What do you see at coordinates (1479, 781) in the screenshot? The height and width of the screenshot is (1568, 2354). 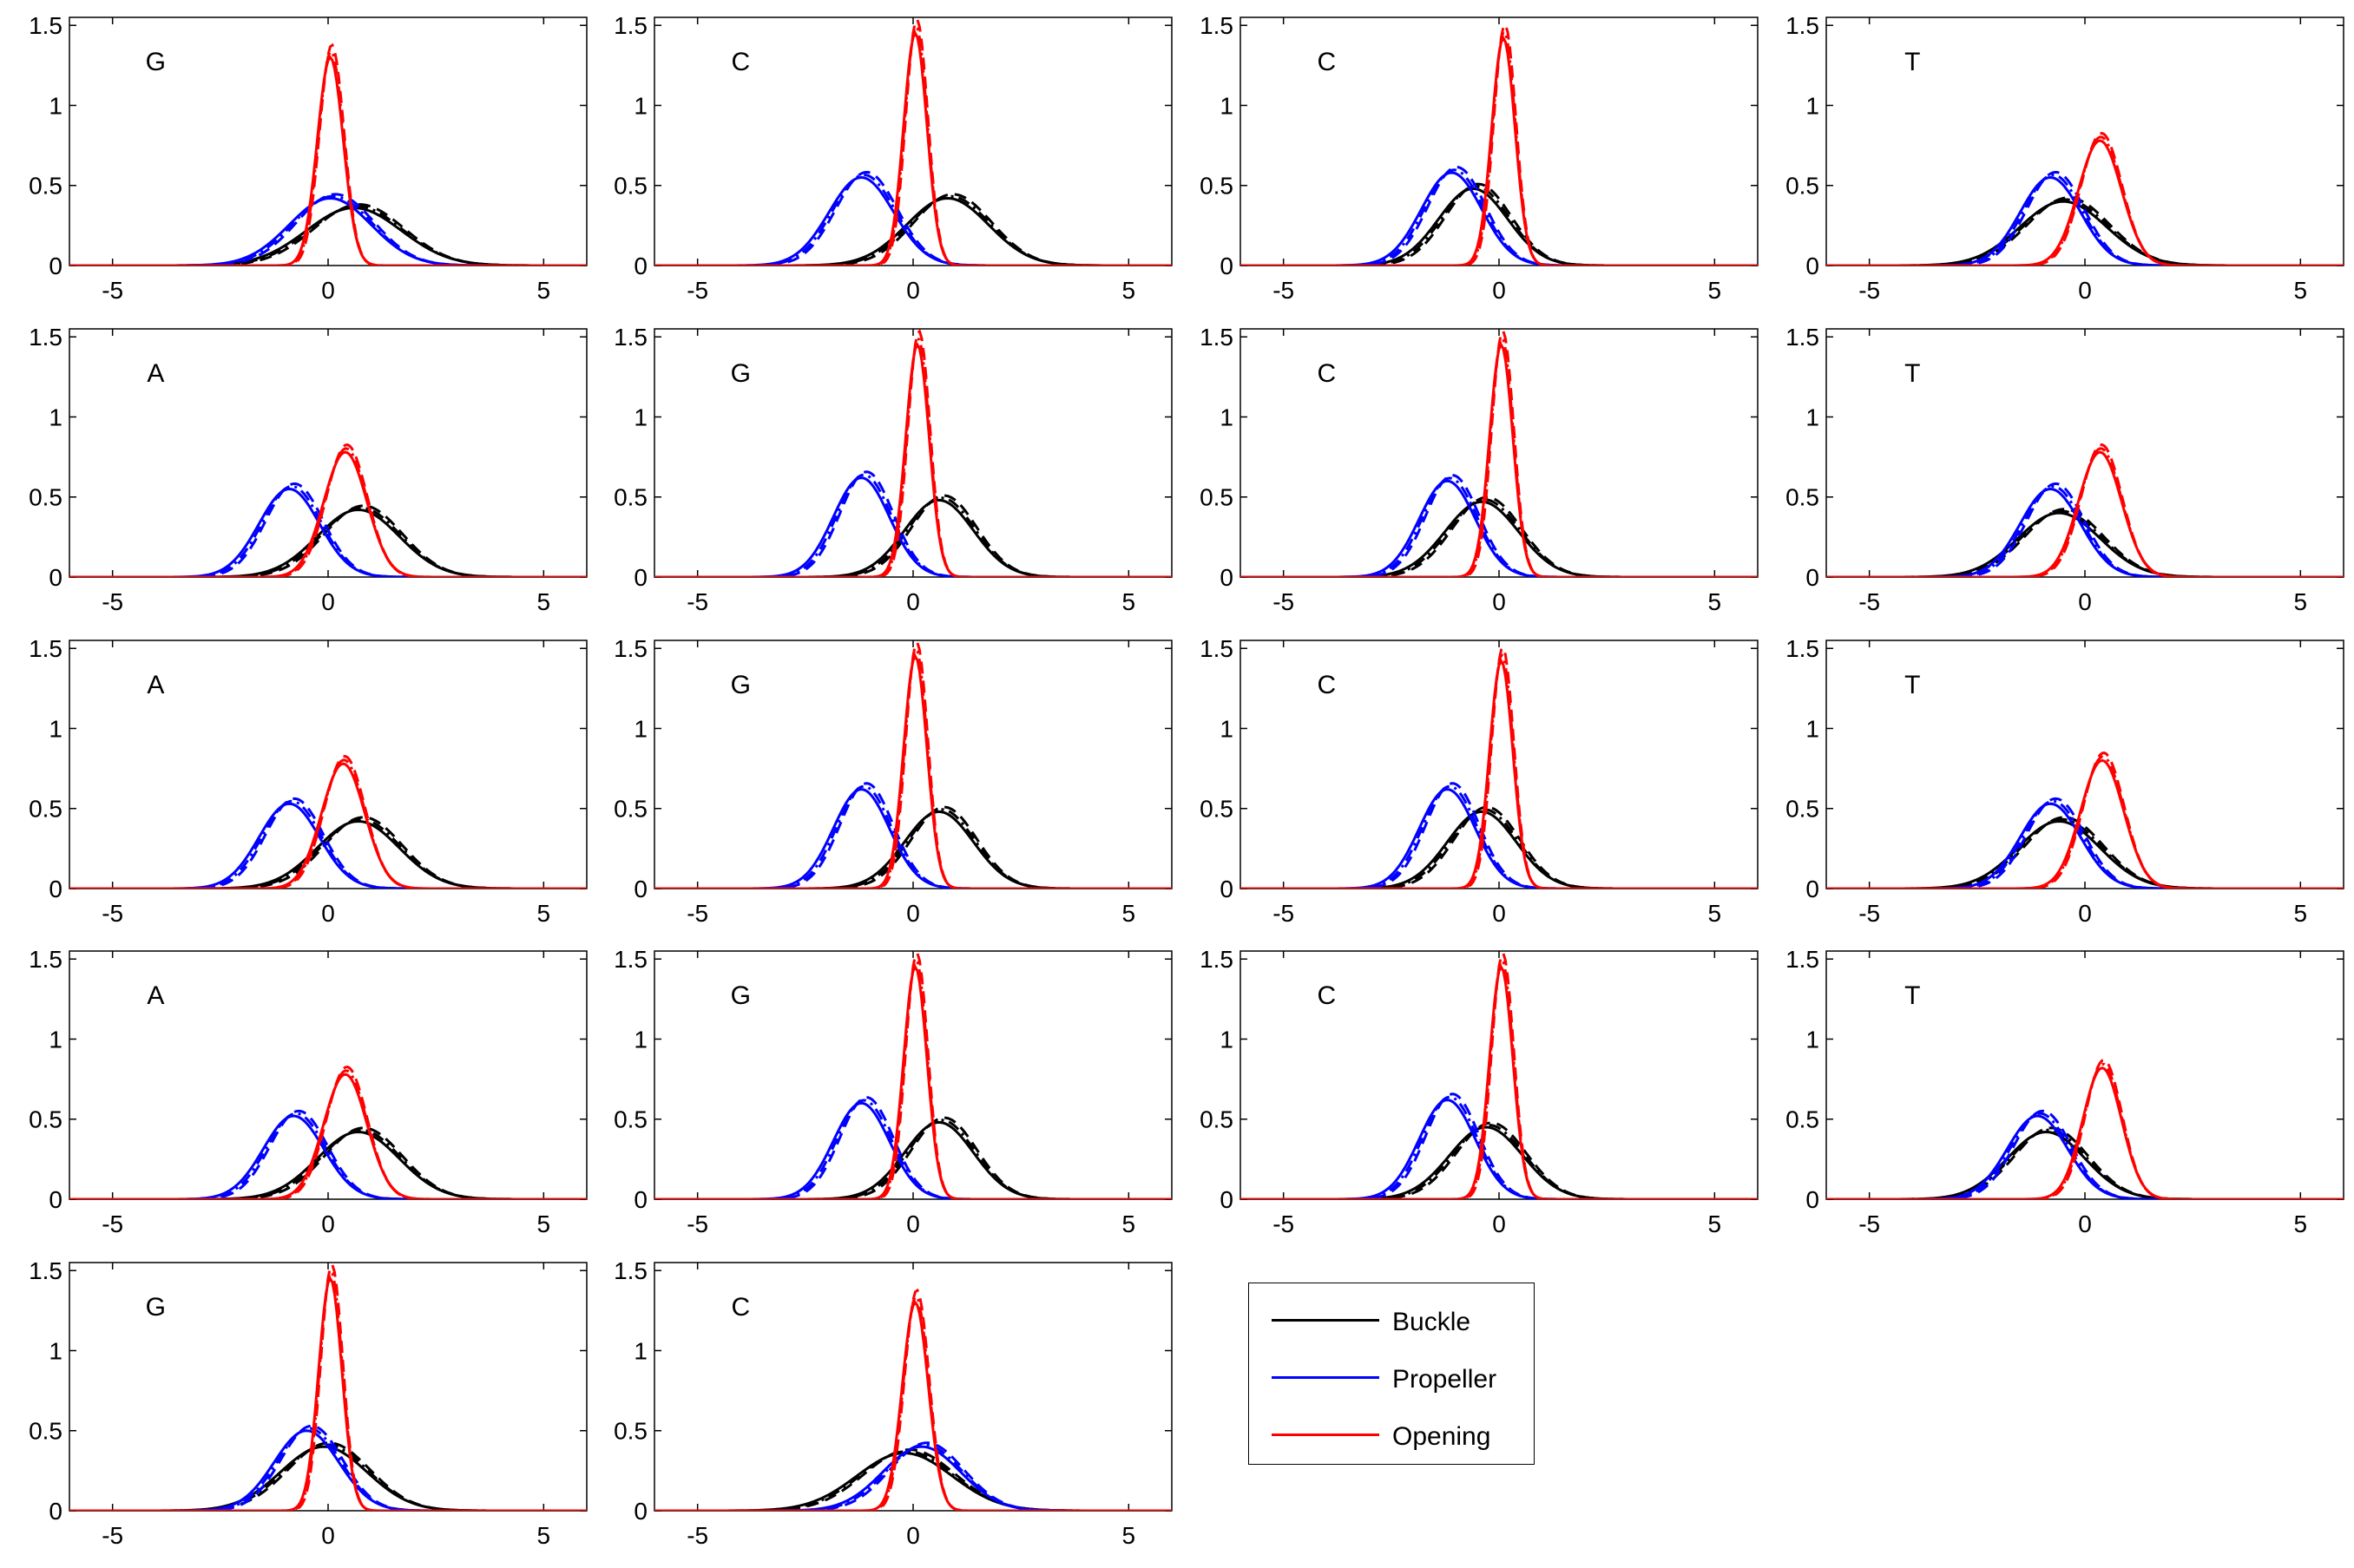 I see `panel-11: 0 0.5 1 1.5 -5 0 5 C` at bounding box center [1479, 781].